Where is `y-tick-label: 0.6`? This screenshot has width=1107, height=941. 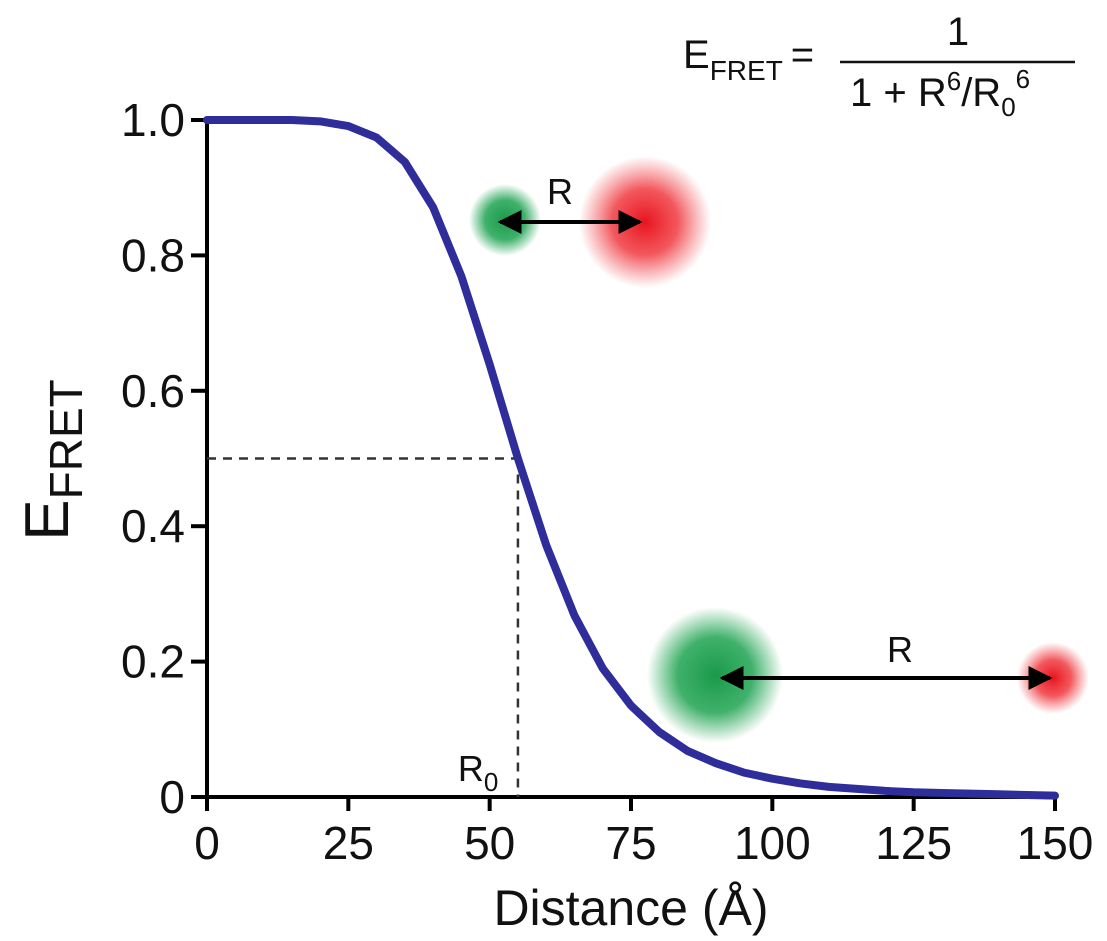 y-tick-label: 0.6 is located at coordinates (153, 391).